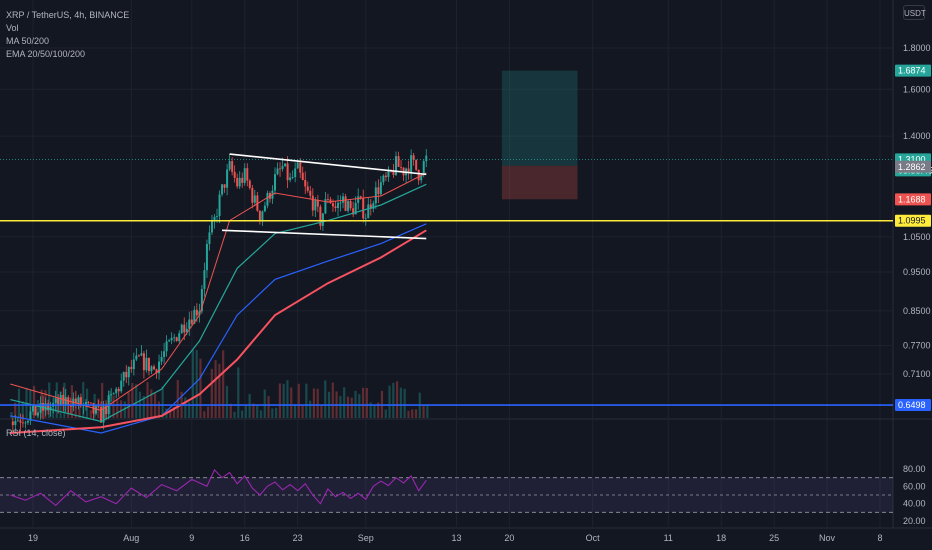 The image size is (932, 550). I want to click on price-tick-label: 1.6000, so click(917, 89).